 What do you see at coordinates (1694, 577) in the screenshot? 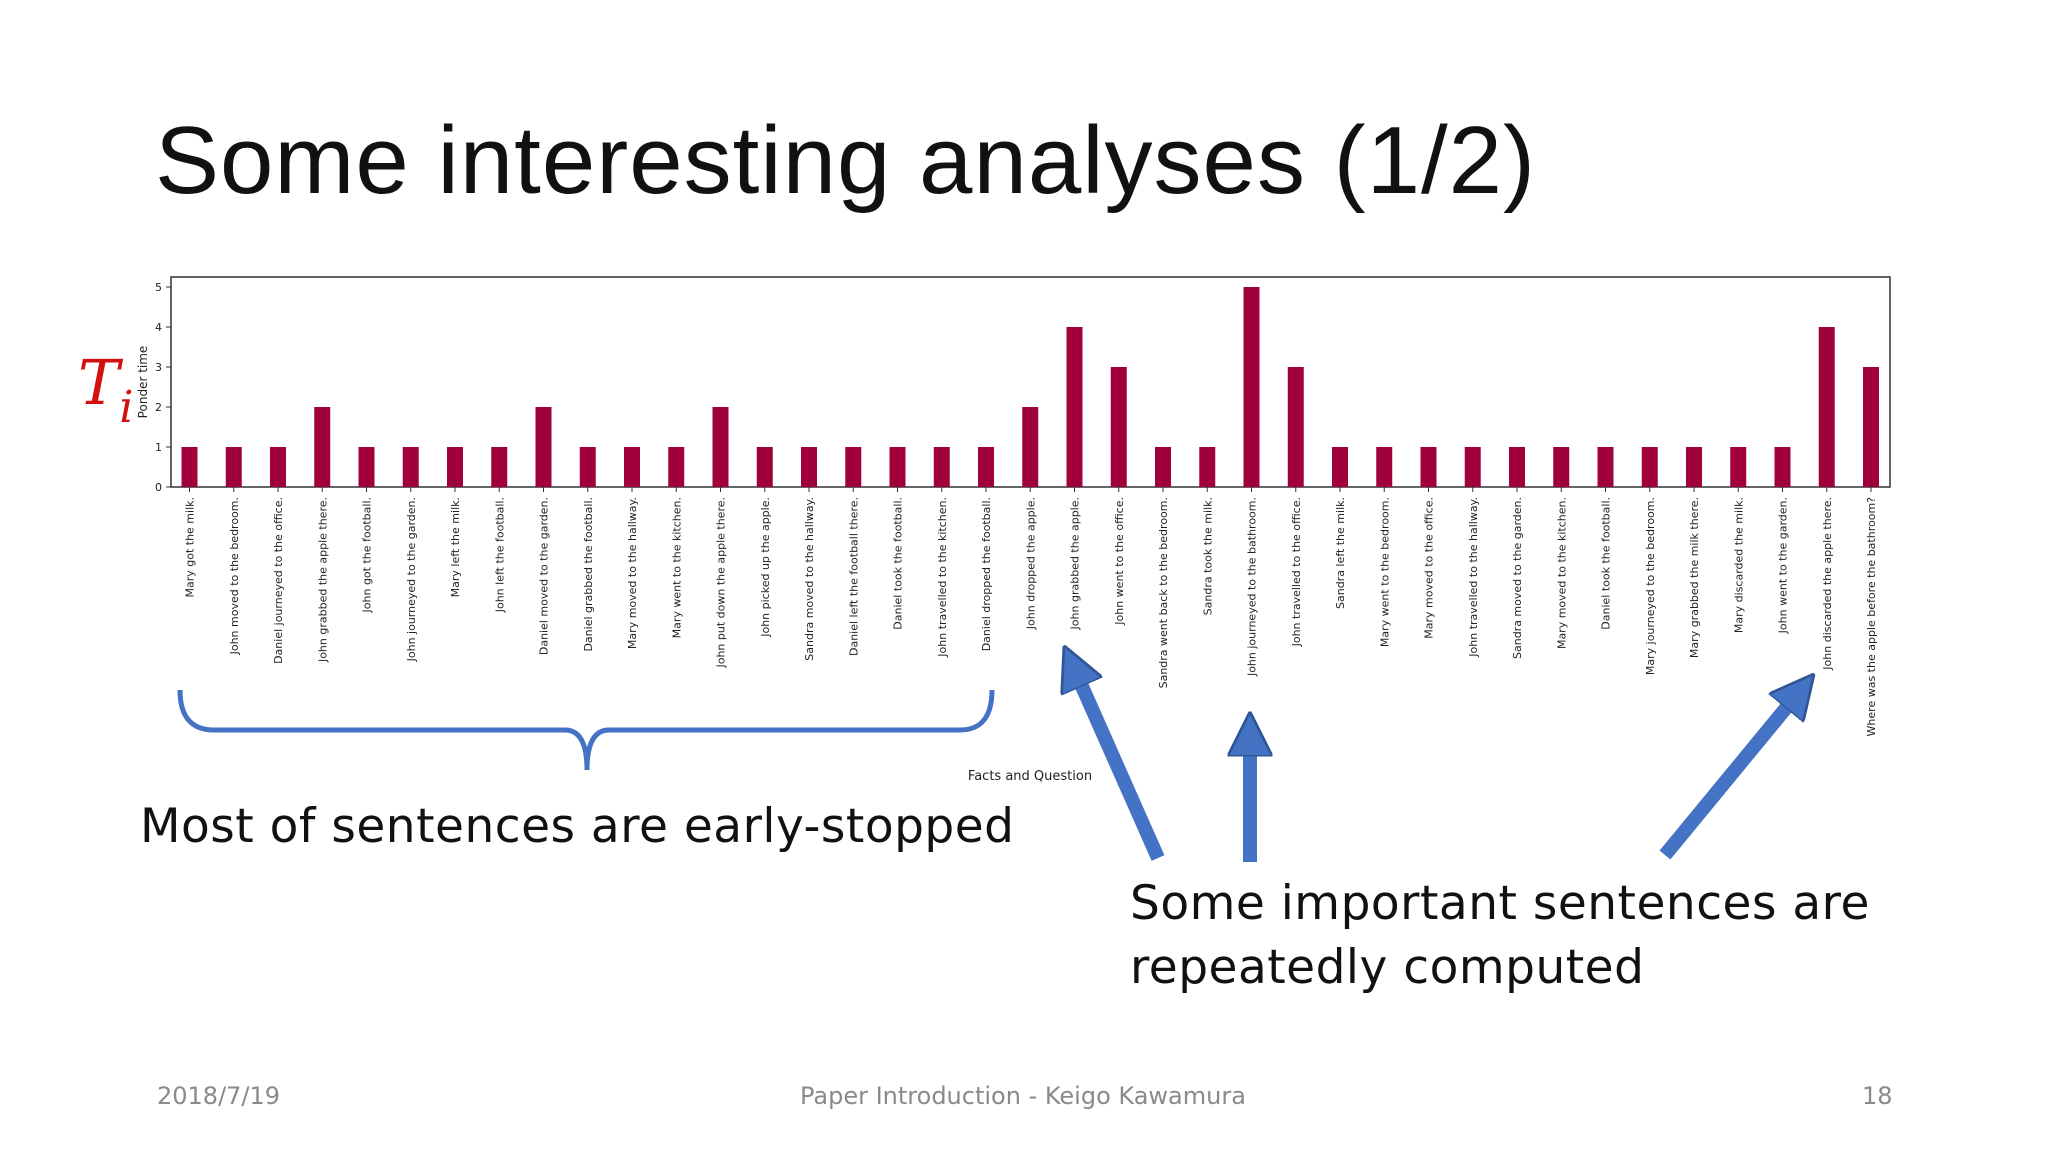
I see `x-tick-label: Mary grabbed the milk there.` at bounding box center [1694, 577].